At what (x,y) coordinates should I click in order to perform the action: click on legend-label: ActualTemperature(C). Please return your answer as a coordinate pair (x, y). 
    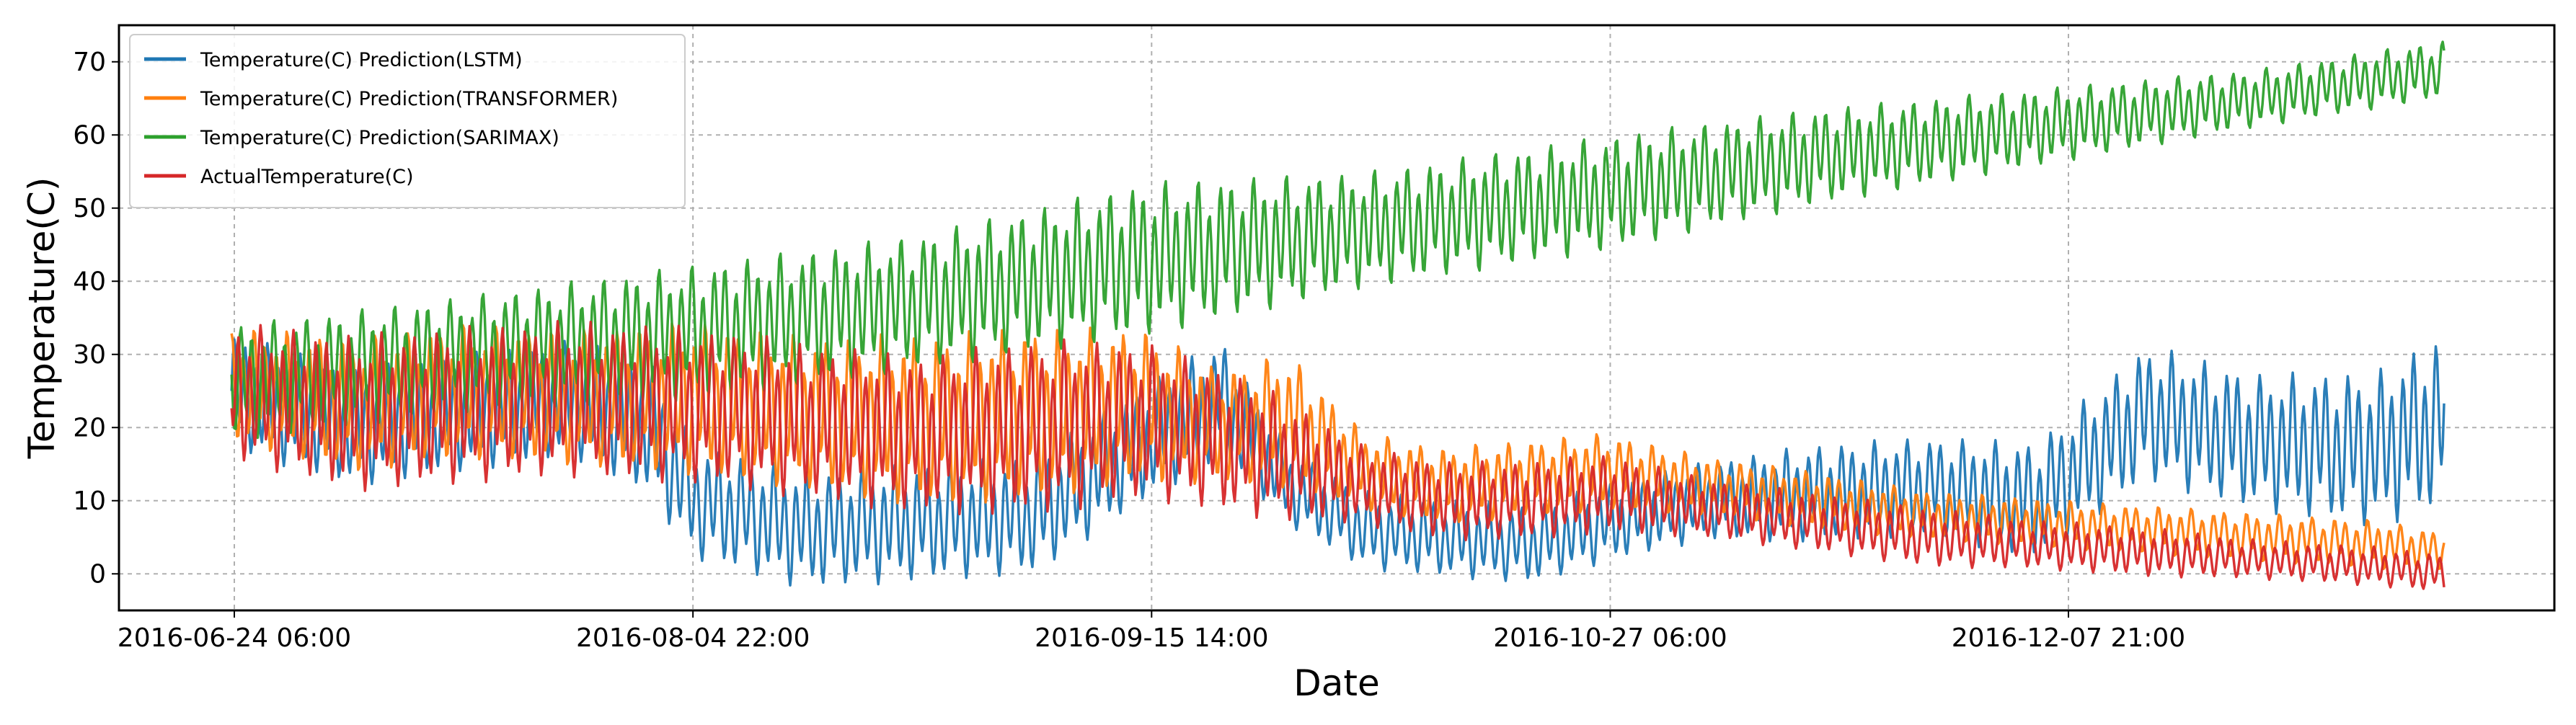
    Looking at the image, I should click on (307, 177).